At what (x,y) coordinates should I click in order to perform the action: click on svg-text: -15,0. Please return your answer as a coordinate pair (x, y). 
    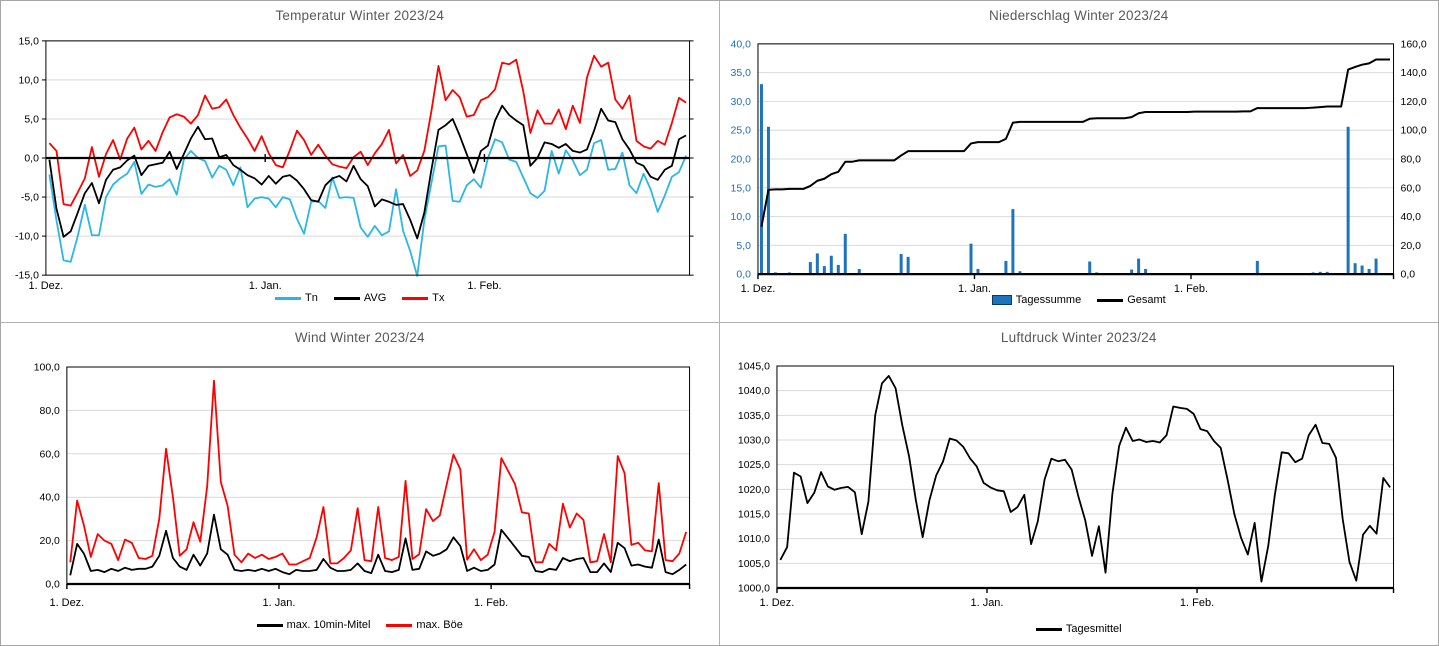
    Looking at the image, I should click on (27, 276).